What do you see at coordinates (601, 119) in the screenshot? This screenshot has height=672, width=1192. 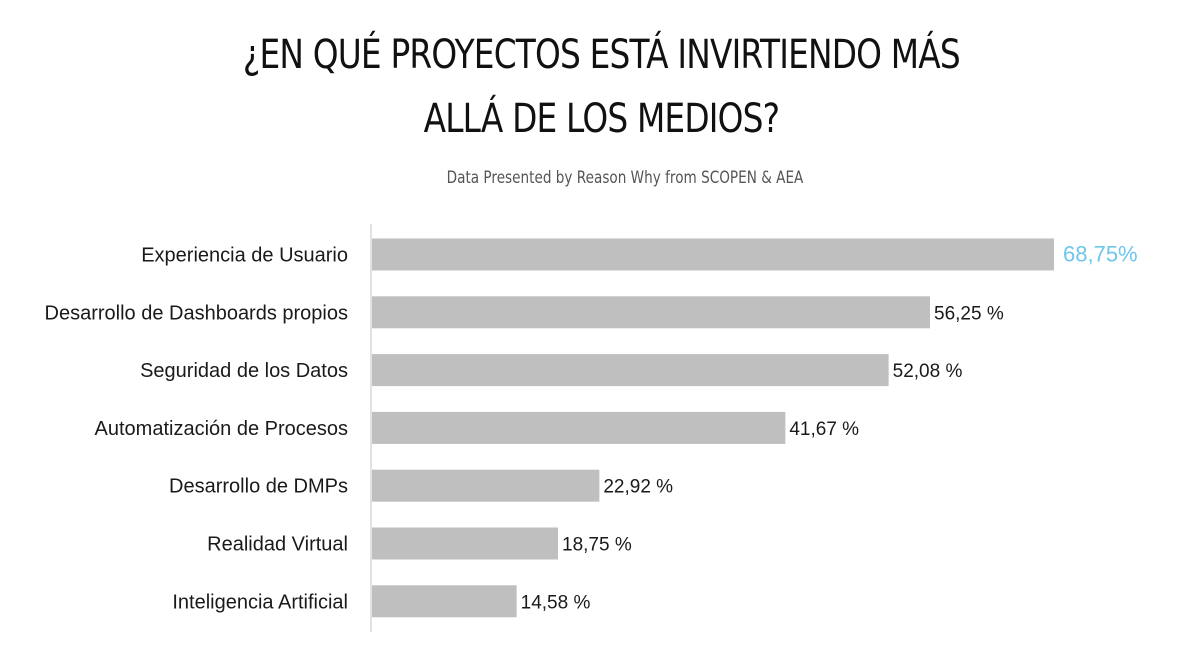 I see `chart-title-line-2: ALLÁ DE LOS MEDIOS?` at bounding box center [601, 119].